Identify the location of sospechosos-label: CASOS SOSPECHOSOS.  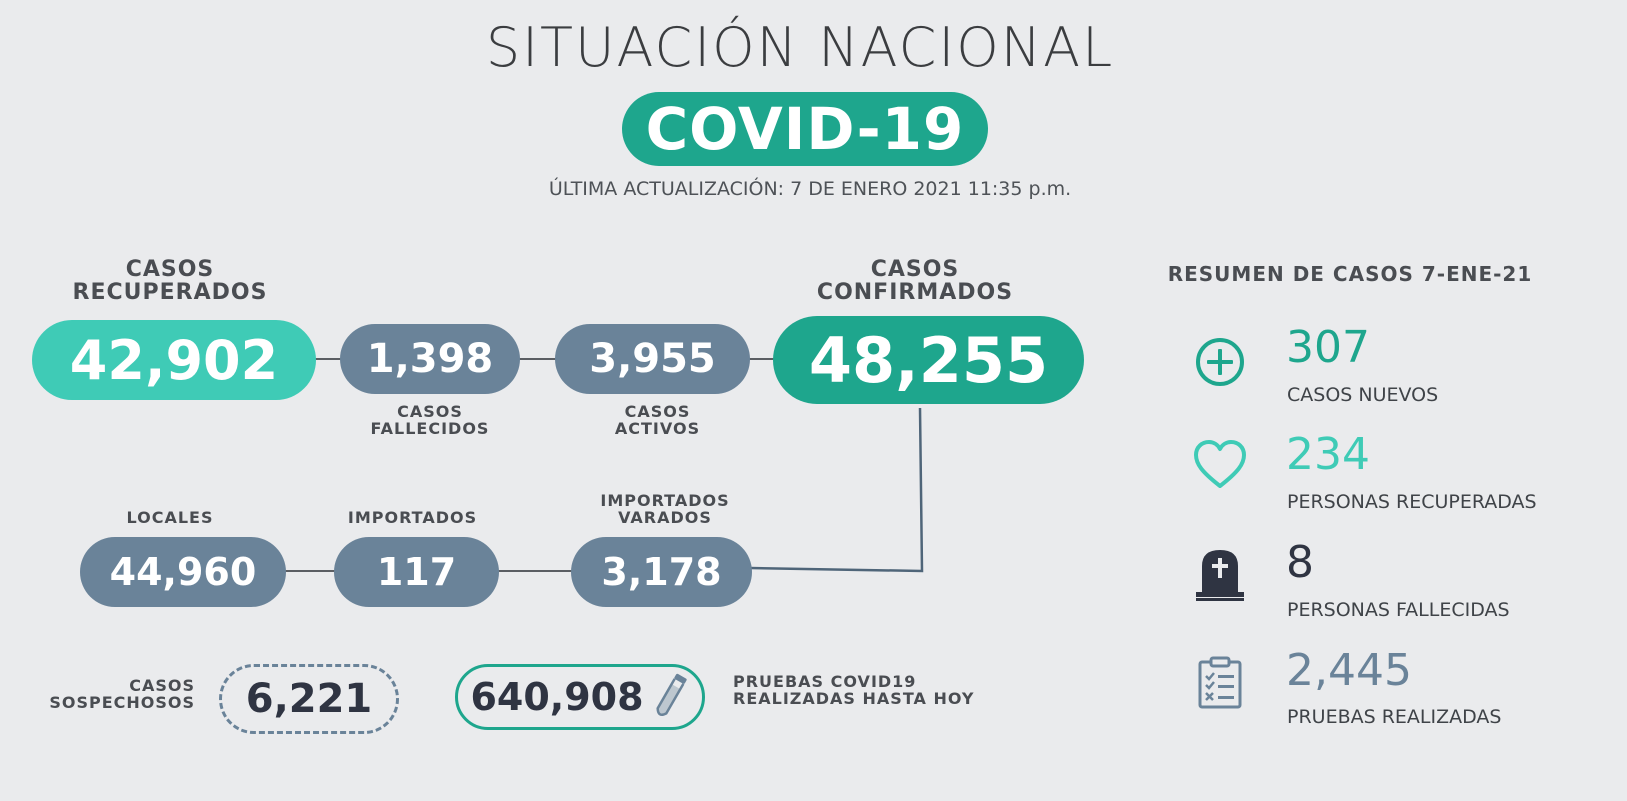
(122, 694).